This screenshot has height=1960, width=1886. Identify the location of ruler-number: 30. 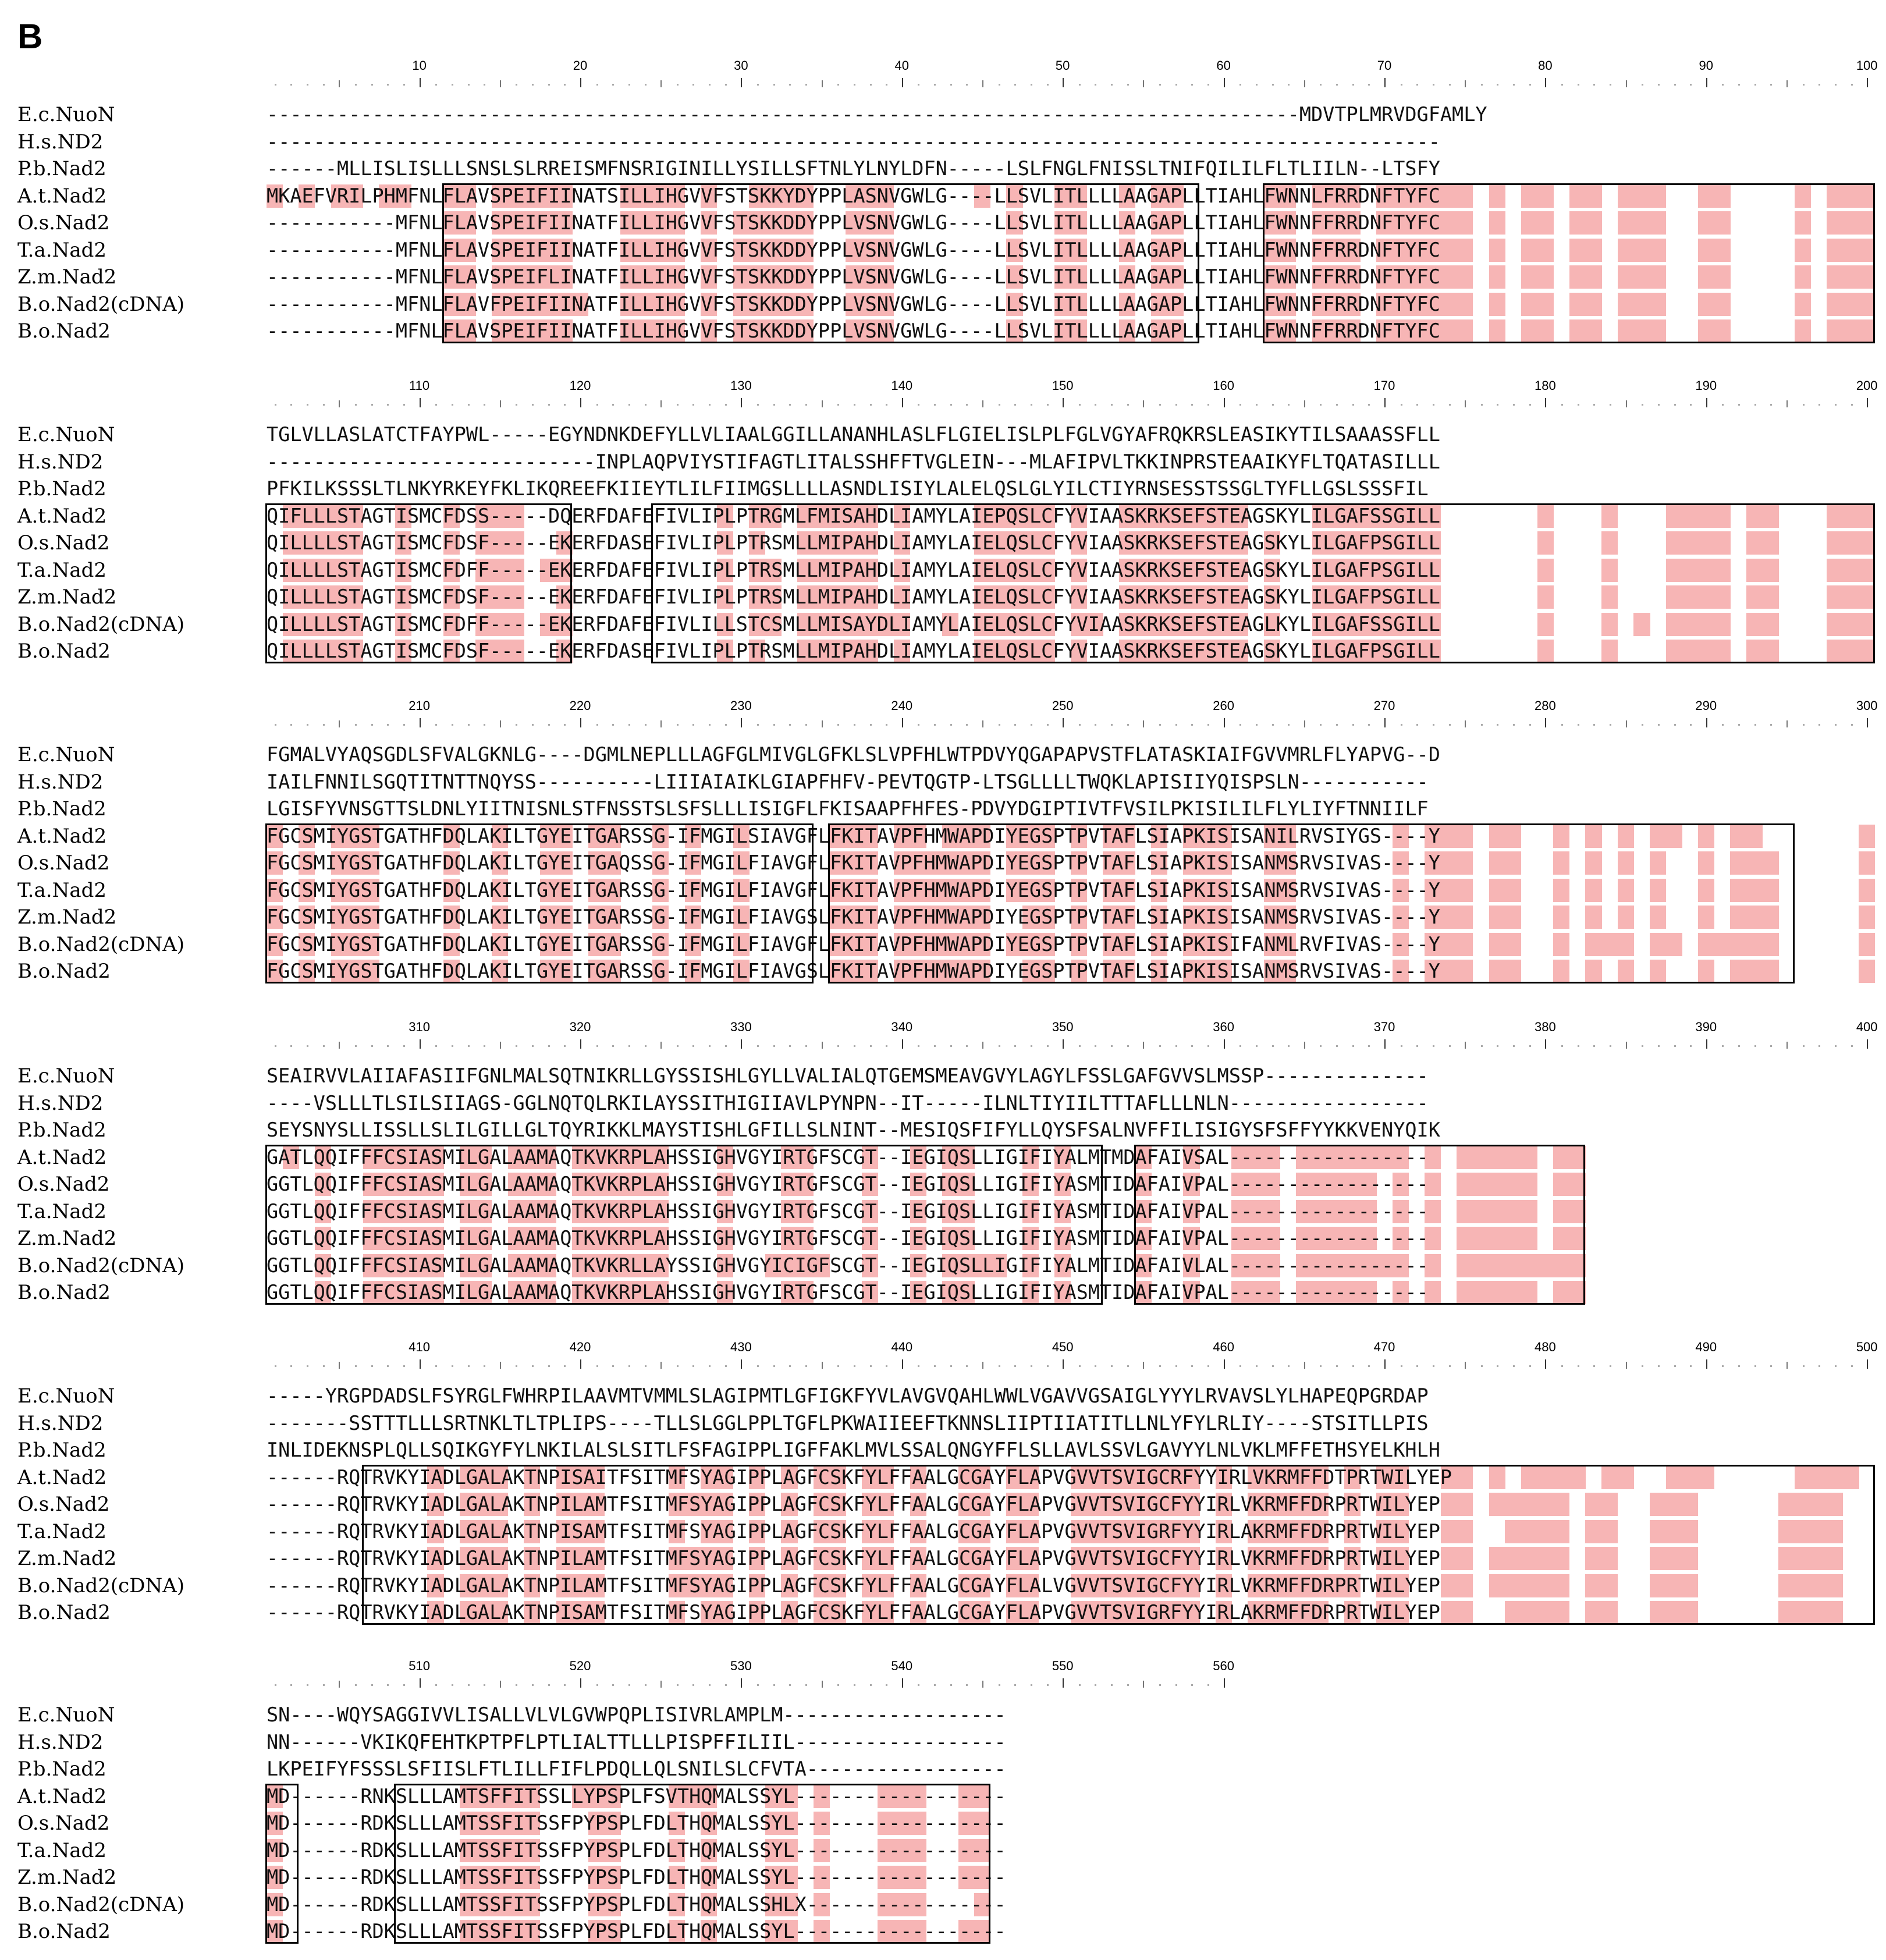
(741, 65).